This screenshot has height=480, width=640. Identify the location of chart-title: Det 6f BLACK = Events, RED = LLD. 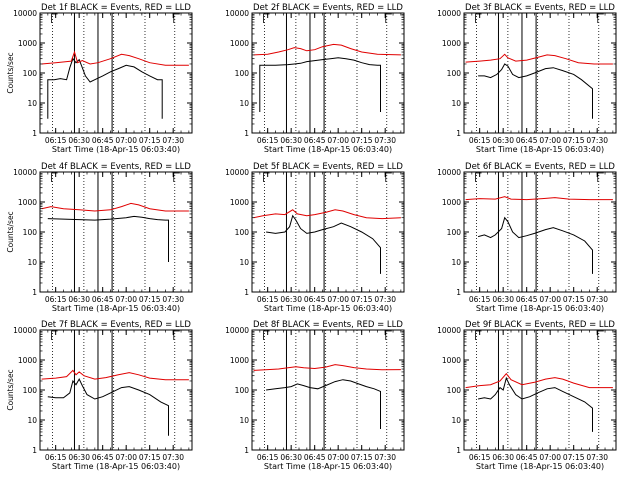
(540, 167).